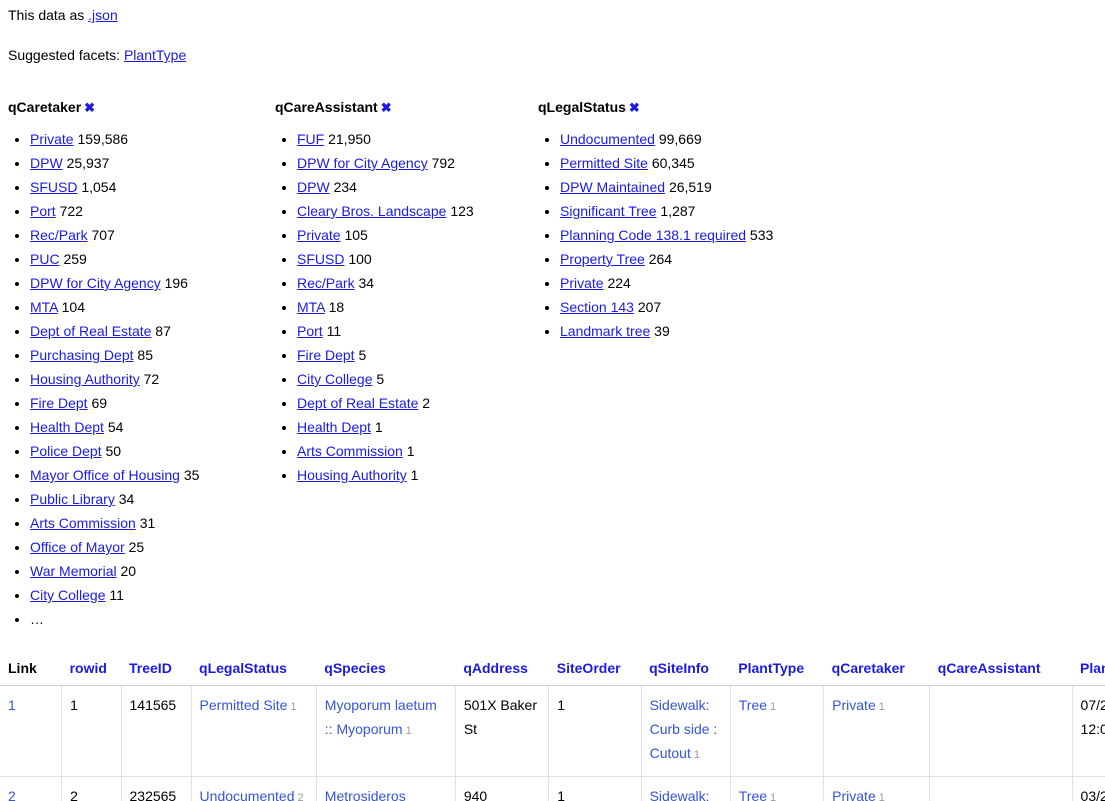 The width and height of the screenshot is (1105, 801). I want to click on facet-value-link: Significant Tree, so click(608, 211).